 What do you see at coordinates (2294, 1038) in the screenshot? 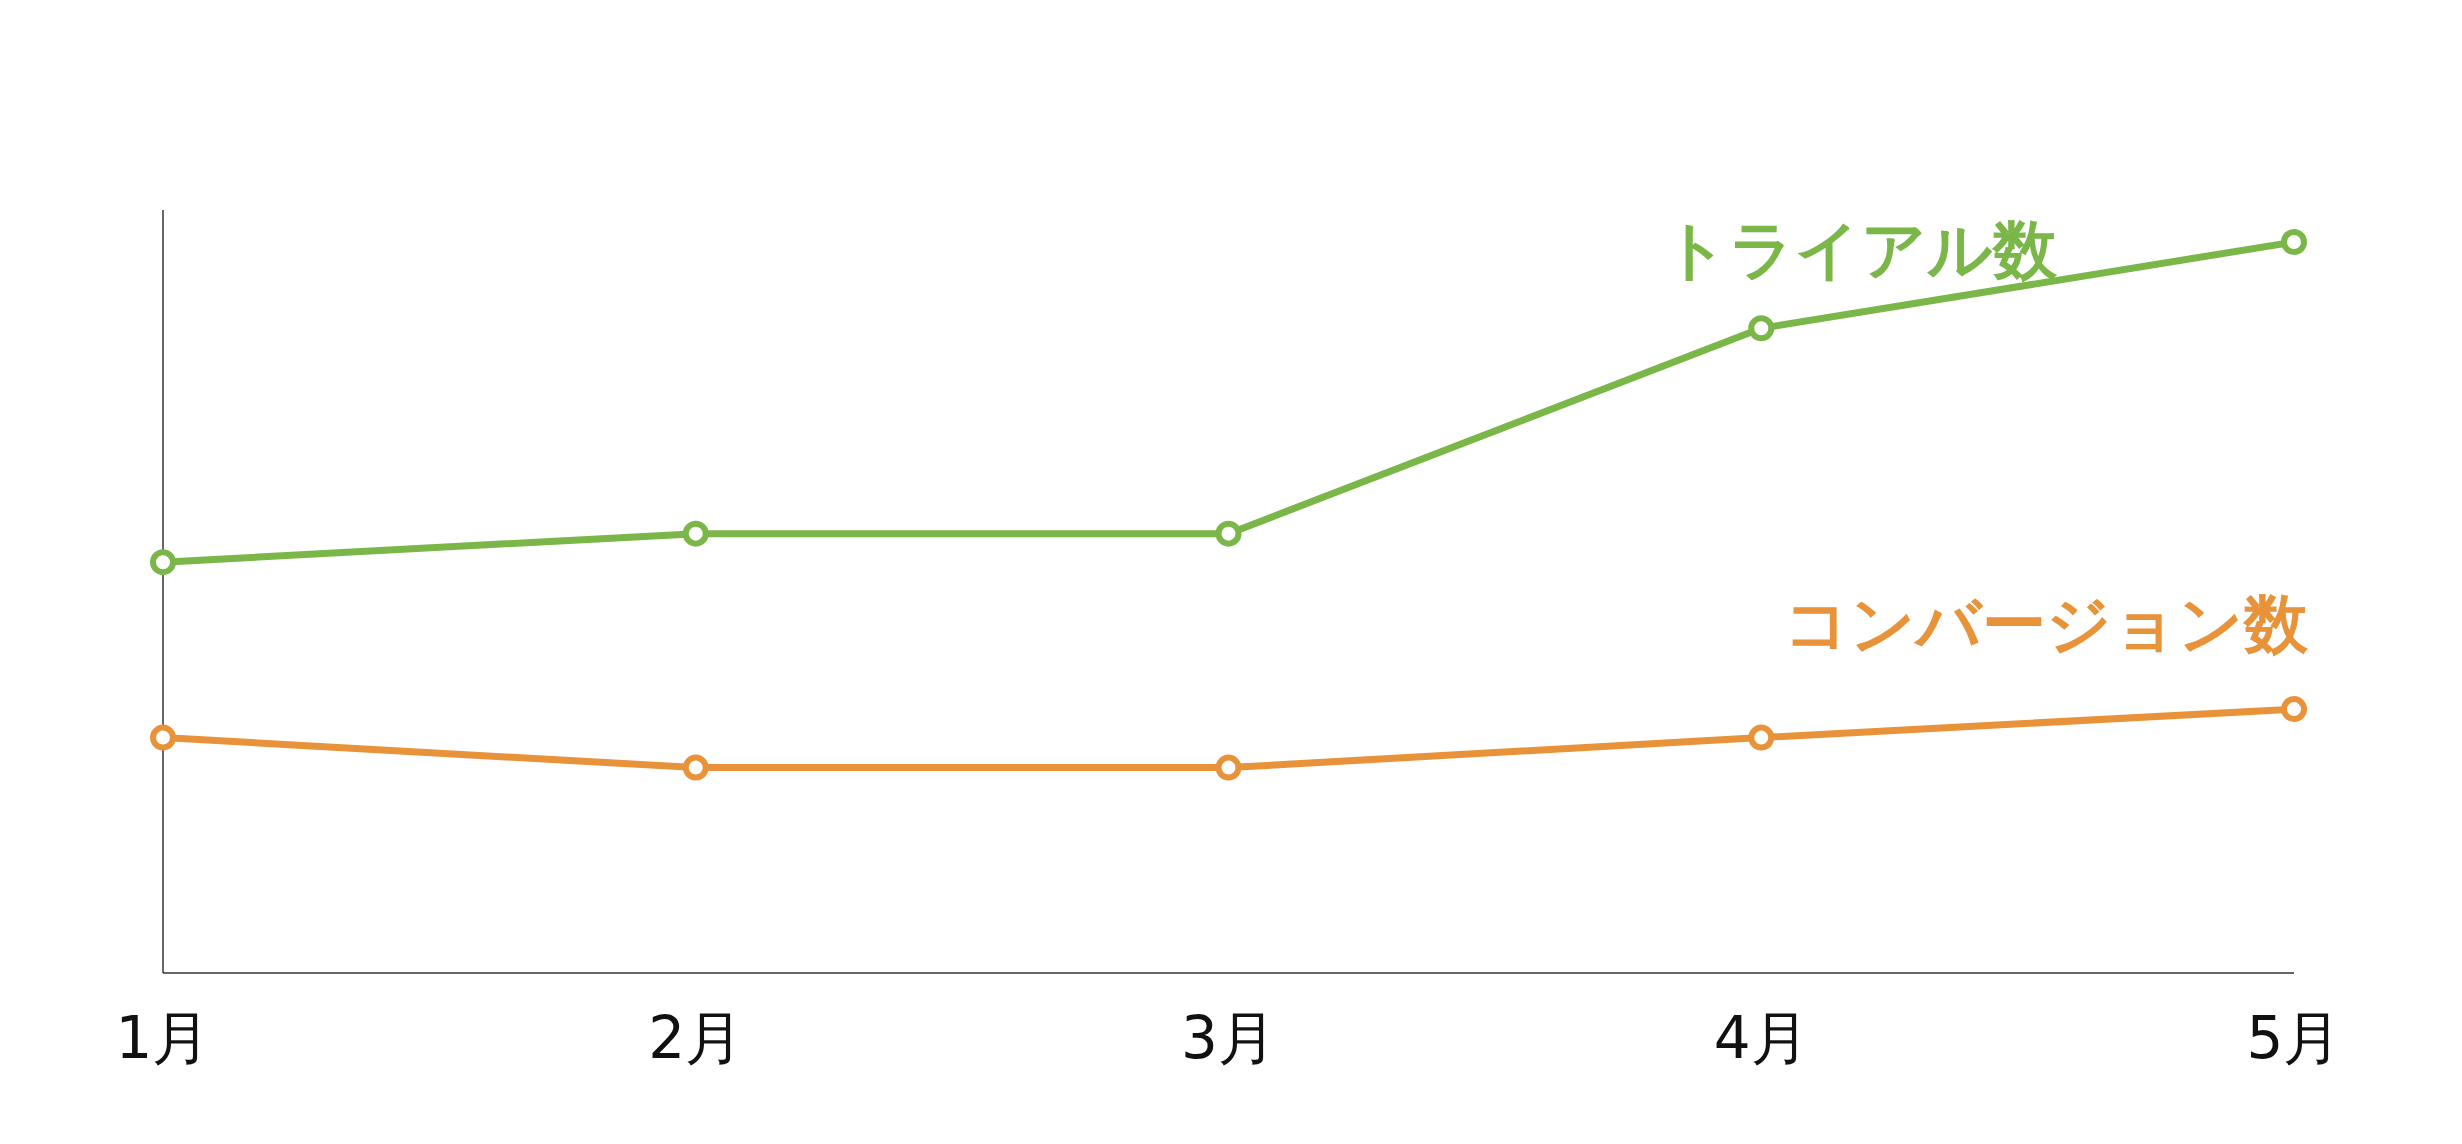
I see `x-tick-label: 5月` at bounding box center [2294, 1038].